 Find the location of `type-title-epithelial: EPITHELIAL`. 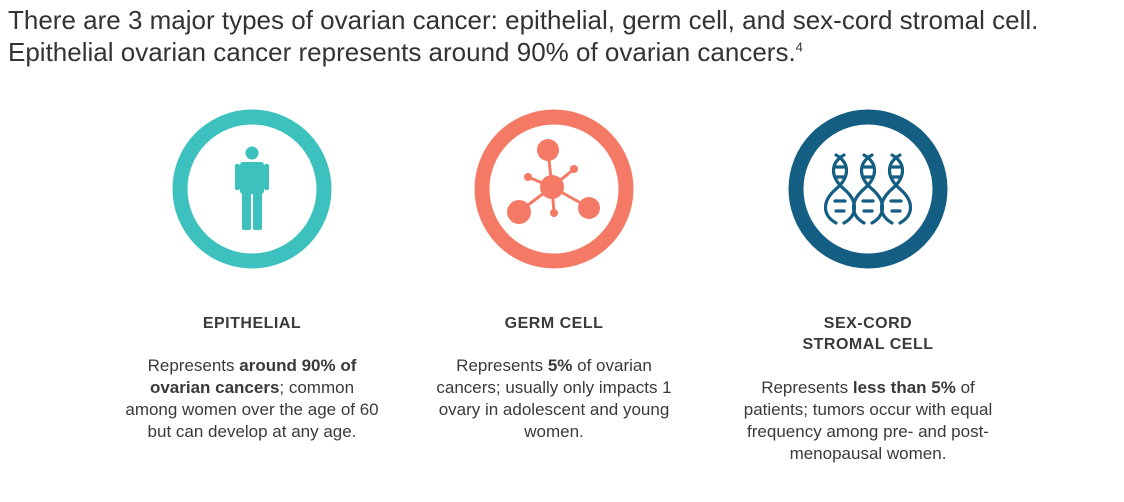

type-title-epithelial: EPITHELIAL is located at coordinates (252, 323).